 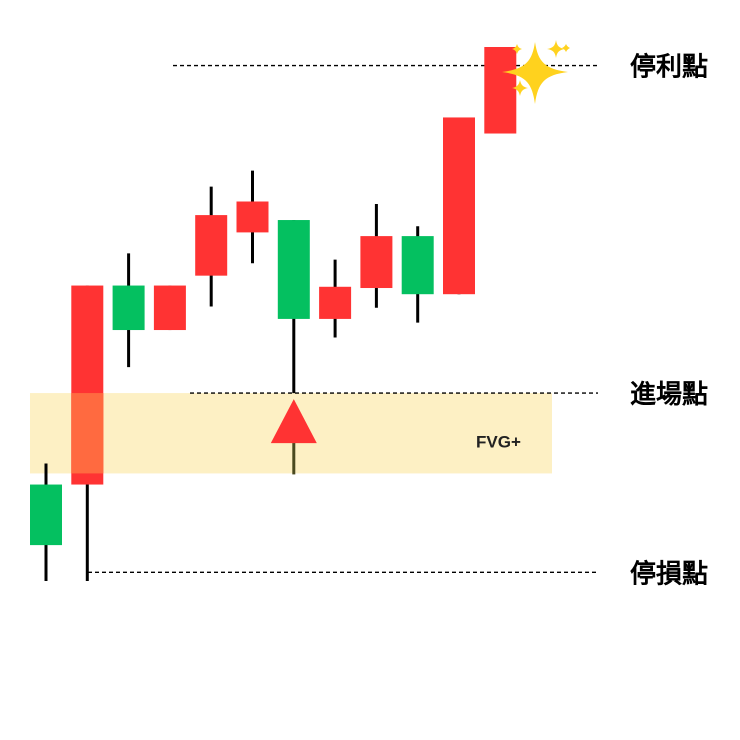 What do you see at coordinates (536, 72) in the screenshot?
I see `sparkle-icon` at bounding box center [536, 72].